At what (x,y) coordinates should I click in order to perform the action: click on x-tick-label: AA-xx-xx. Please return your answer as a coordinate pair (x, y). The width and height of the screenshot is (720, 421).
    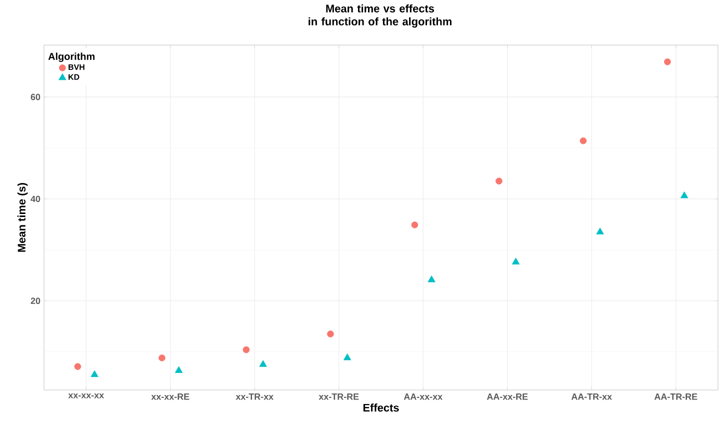
    Looking at the image, I should click on (423, 397).